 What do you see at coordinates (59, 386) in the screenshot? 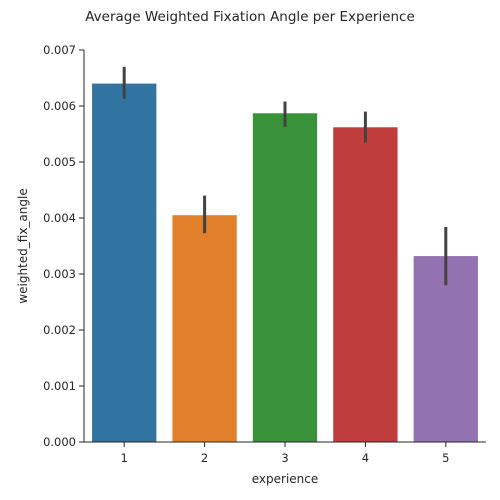
I see `y-tick-label: 0.001` at bounding box center [59, 386].